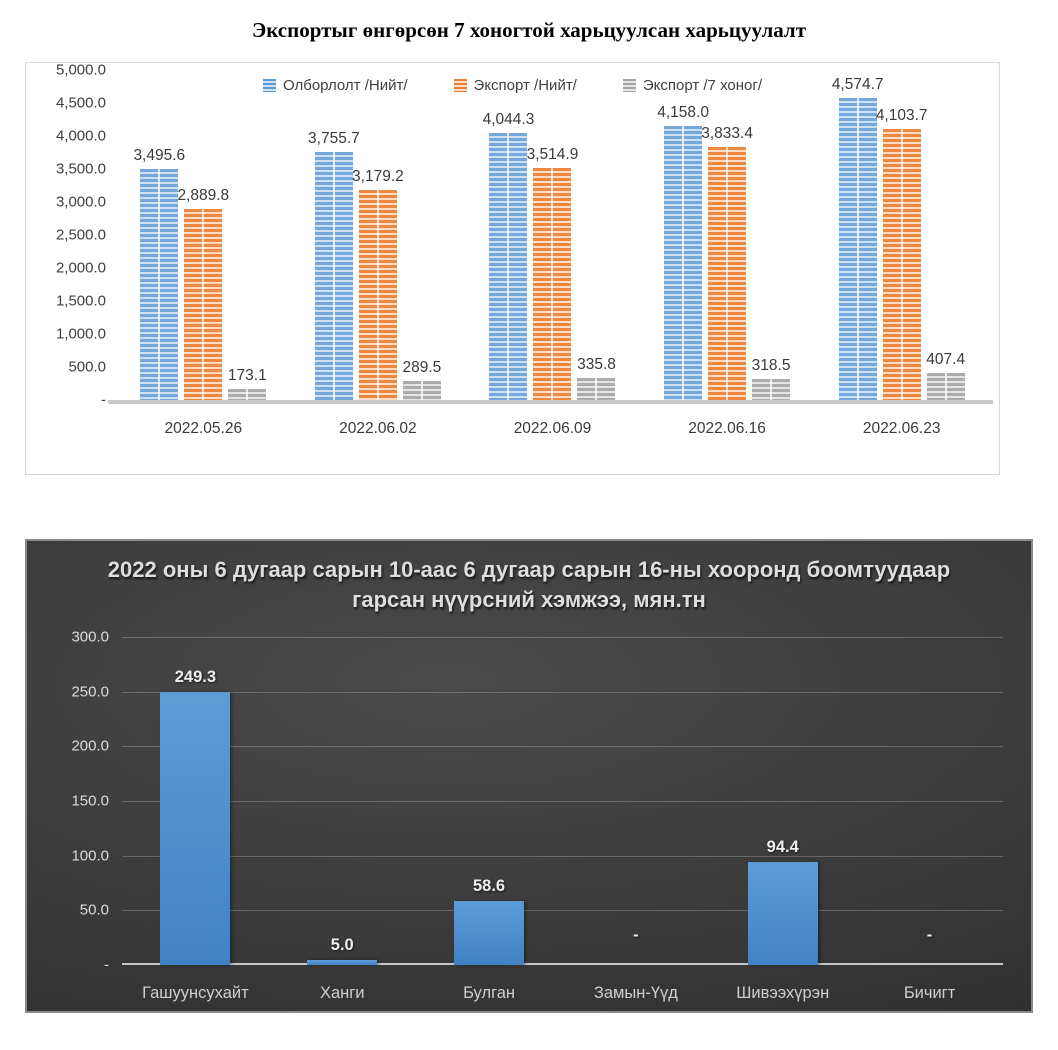  I want to click on y-tick-label: 100.0, so click(90, 856).